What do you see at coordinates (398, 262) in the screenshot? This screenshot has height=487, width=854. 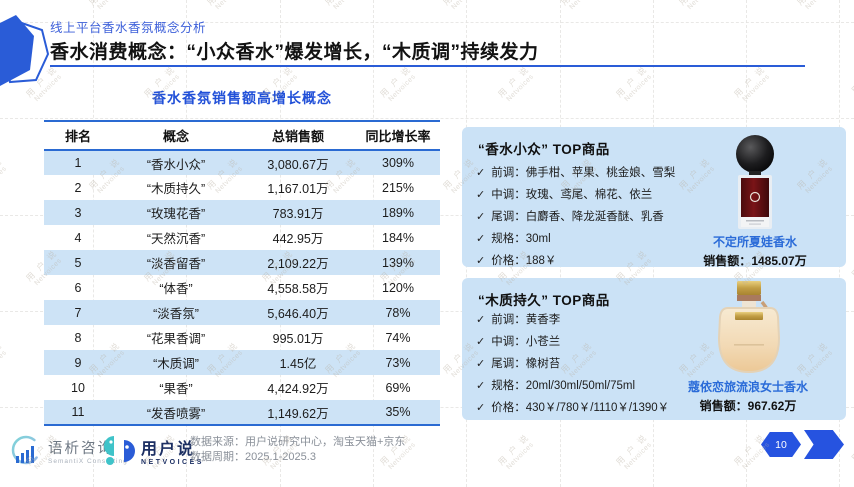 I see `table-cell: 139%` at bounding box center [398, 262].